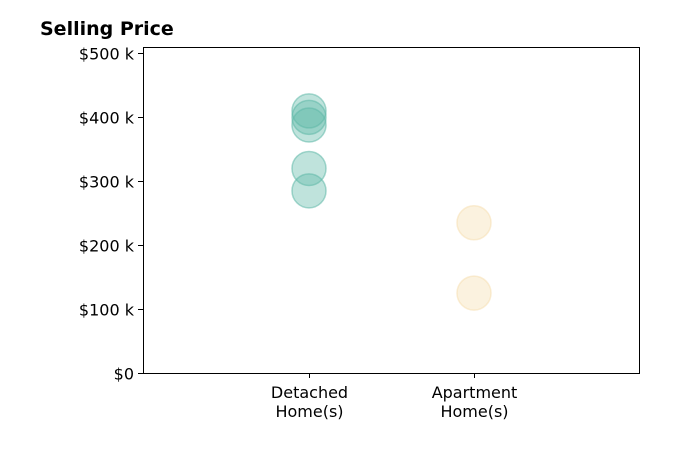  What do you see at coordinates (107, 118) in the screenshot?
I see `y-tick-label: $400 k` at bounding box center [107, 118].